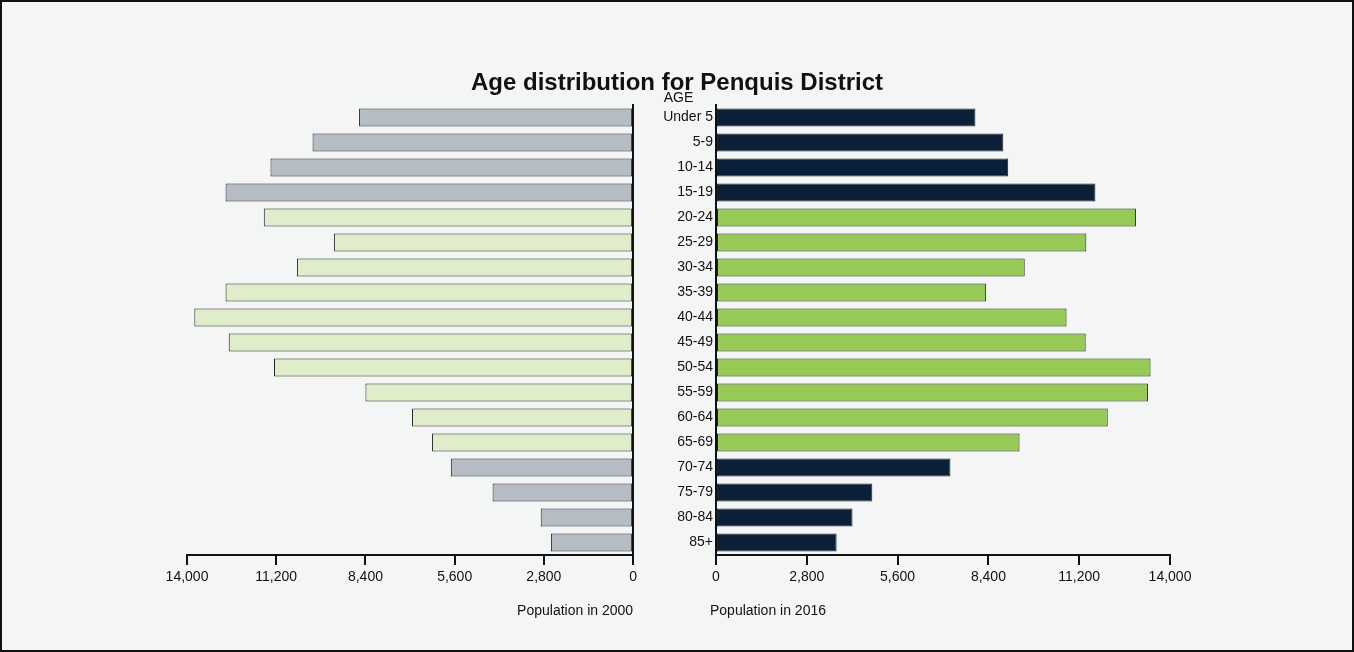 This screenshot has width=1354, height=652. I want to click on y-tick-label: 70-74, so click(695, 466).